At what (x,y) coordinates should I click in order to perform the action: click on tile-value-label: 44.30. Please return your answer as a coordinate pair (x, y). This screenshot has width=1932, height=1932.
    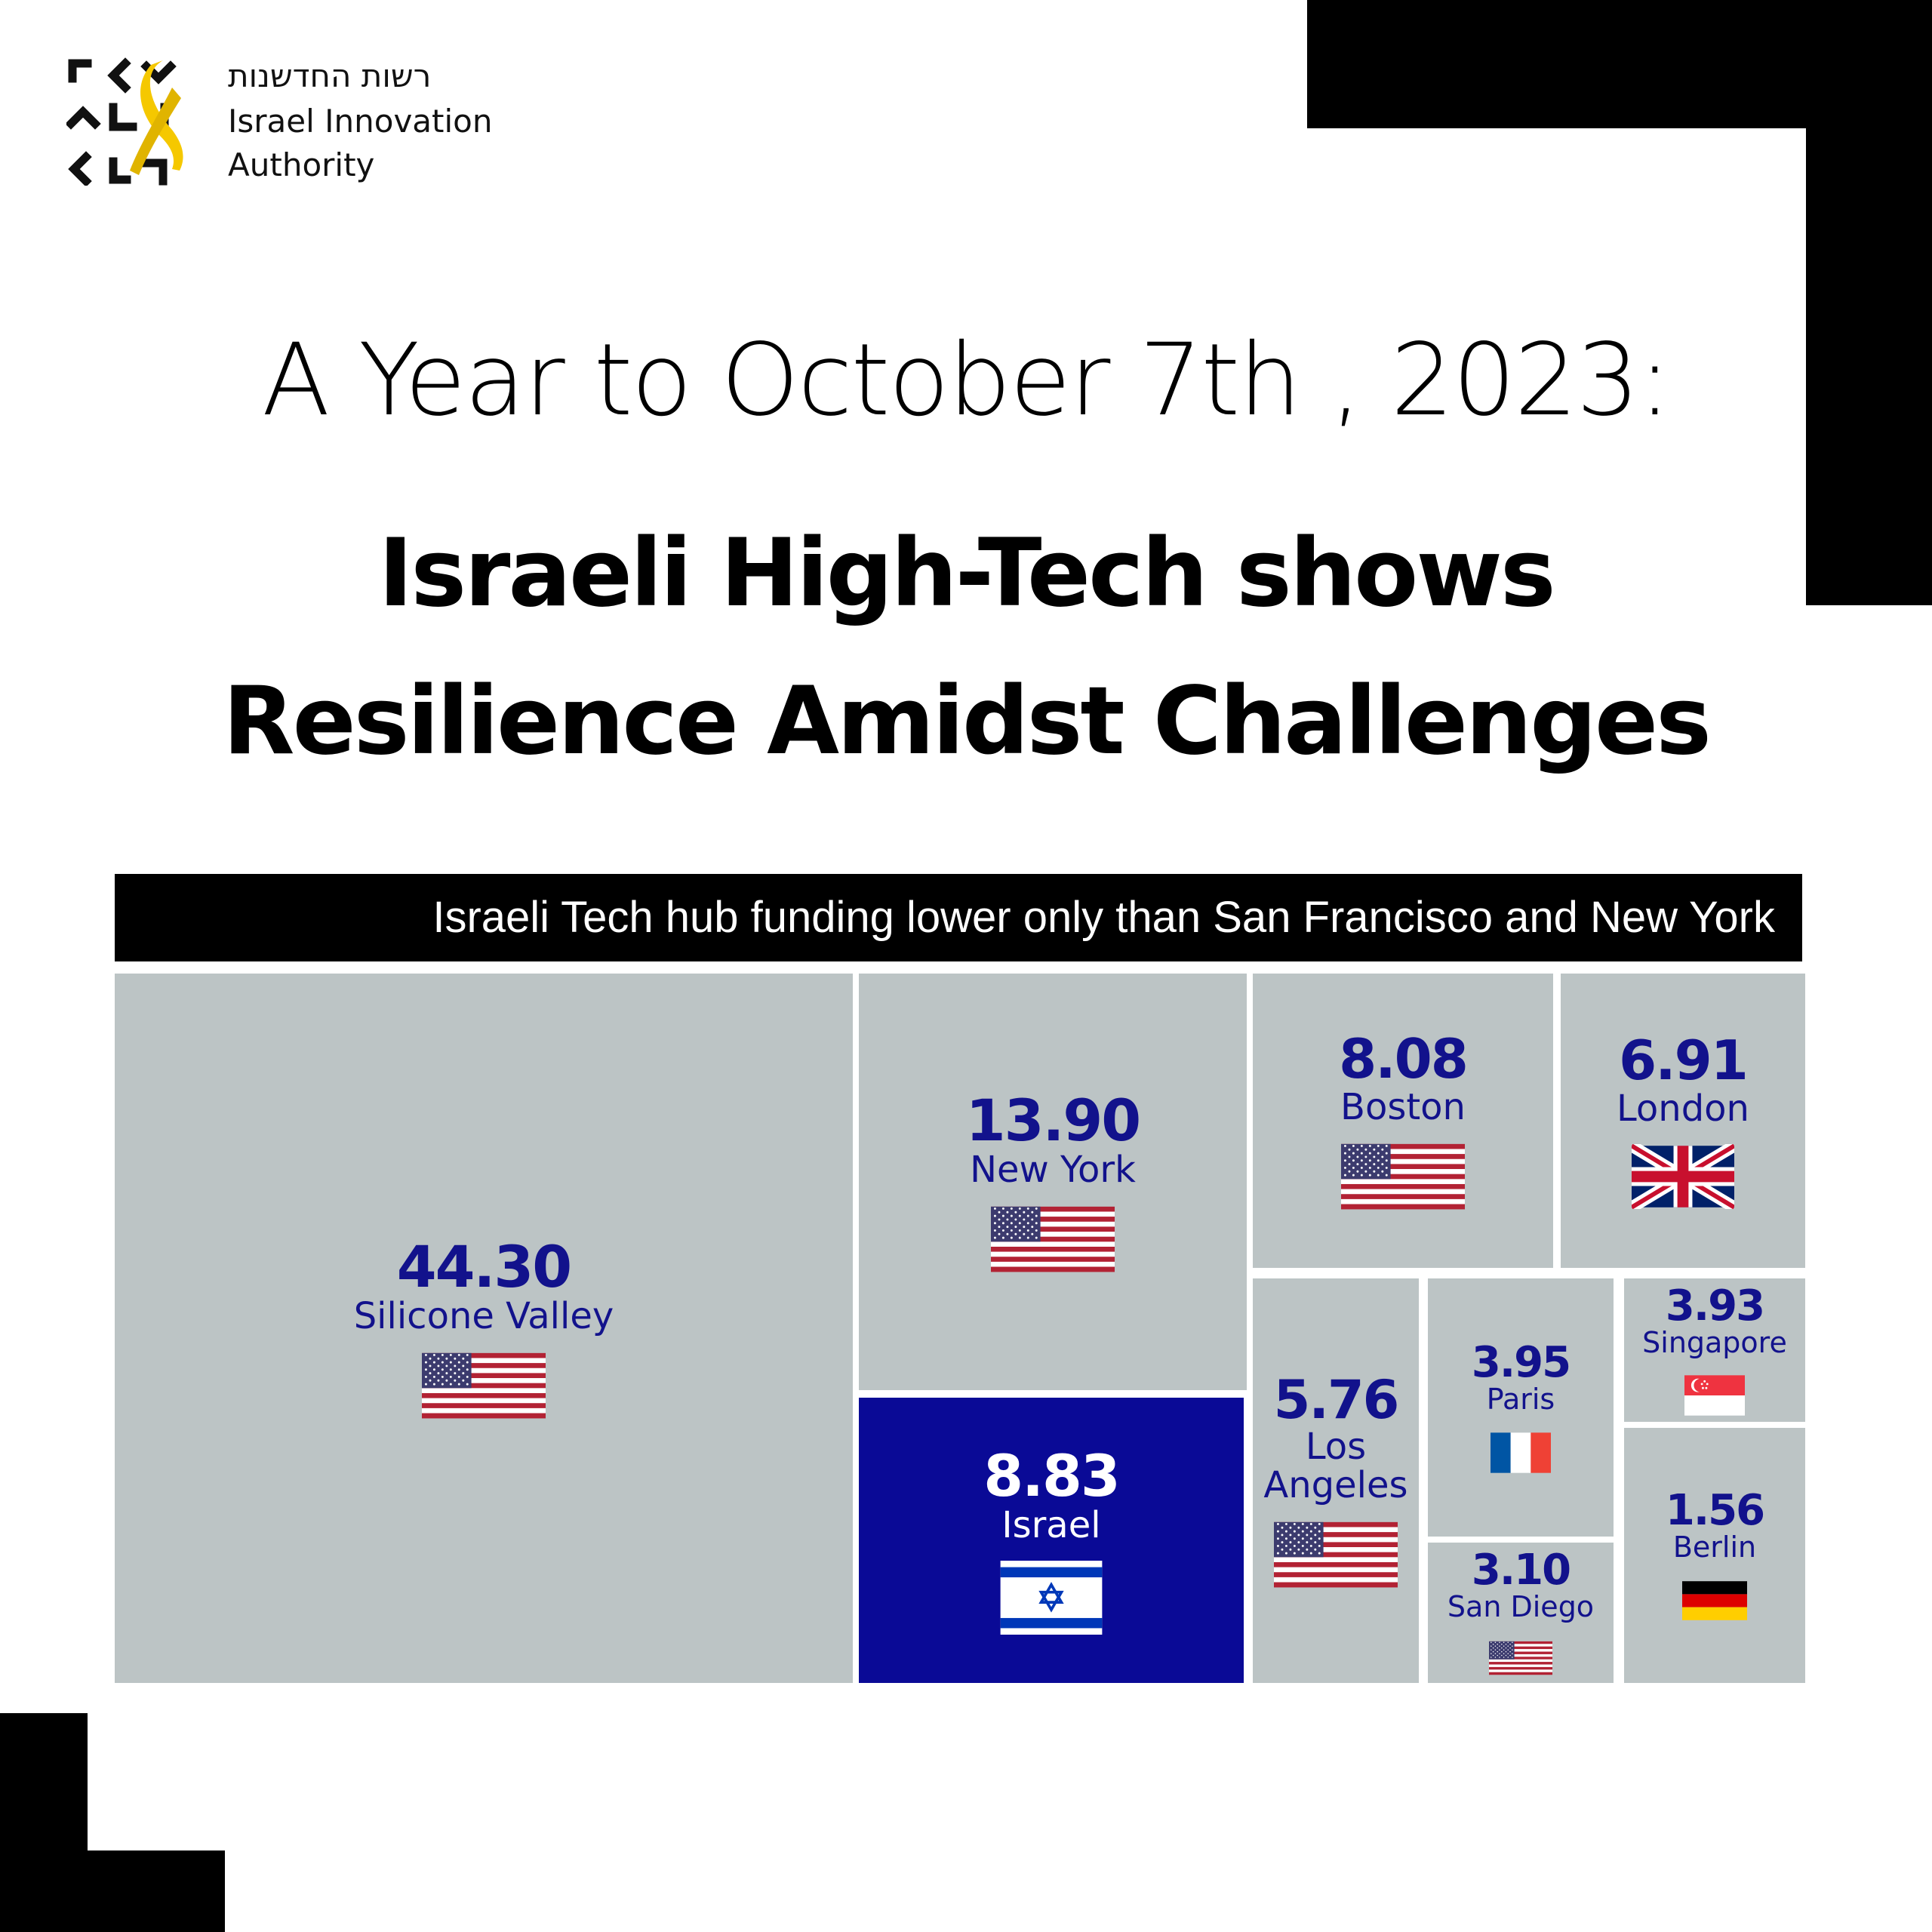
    Looking at the image, I should click on (484, 1266).